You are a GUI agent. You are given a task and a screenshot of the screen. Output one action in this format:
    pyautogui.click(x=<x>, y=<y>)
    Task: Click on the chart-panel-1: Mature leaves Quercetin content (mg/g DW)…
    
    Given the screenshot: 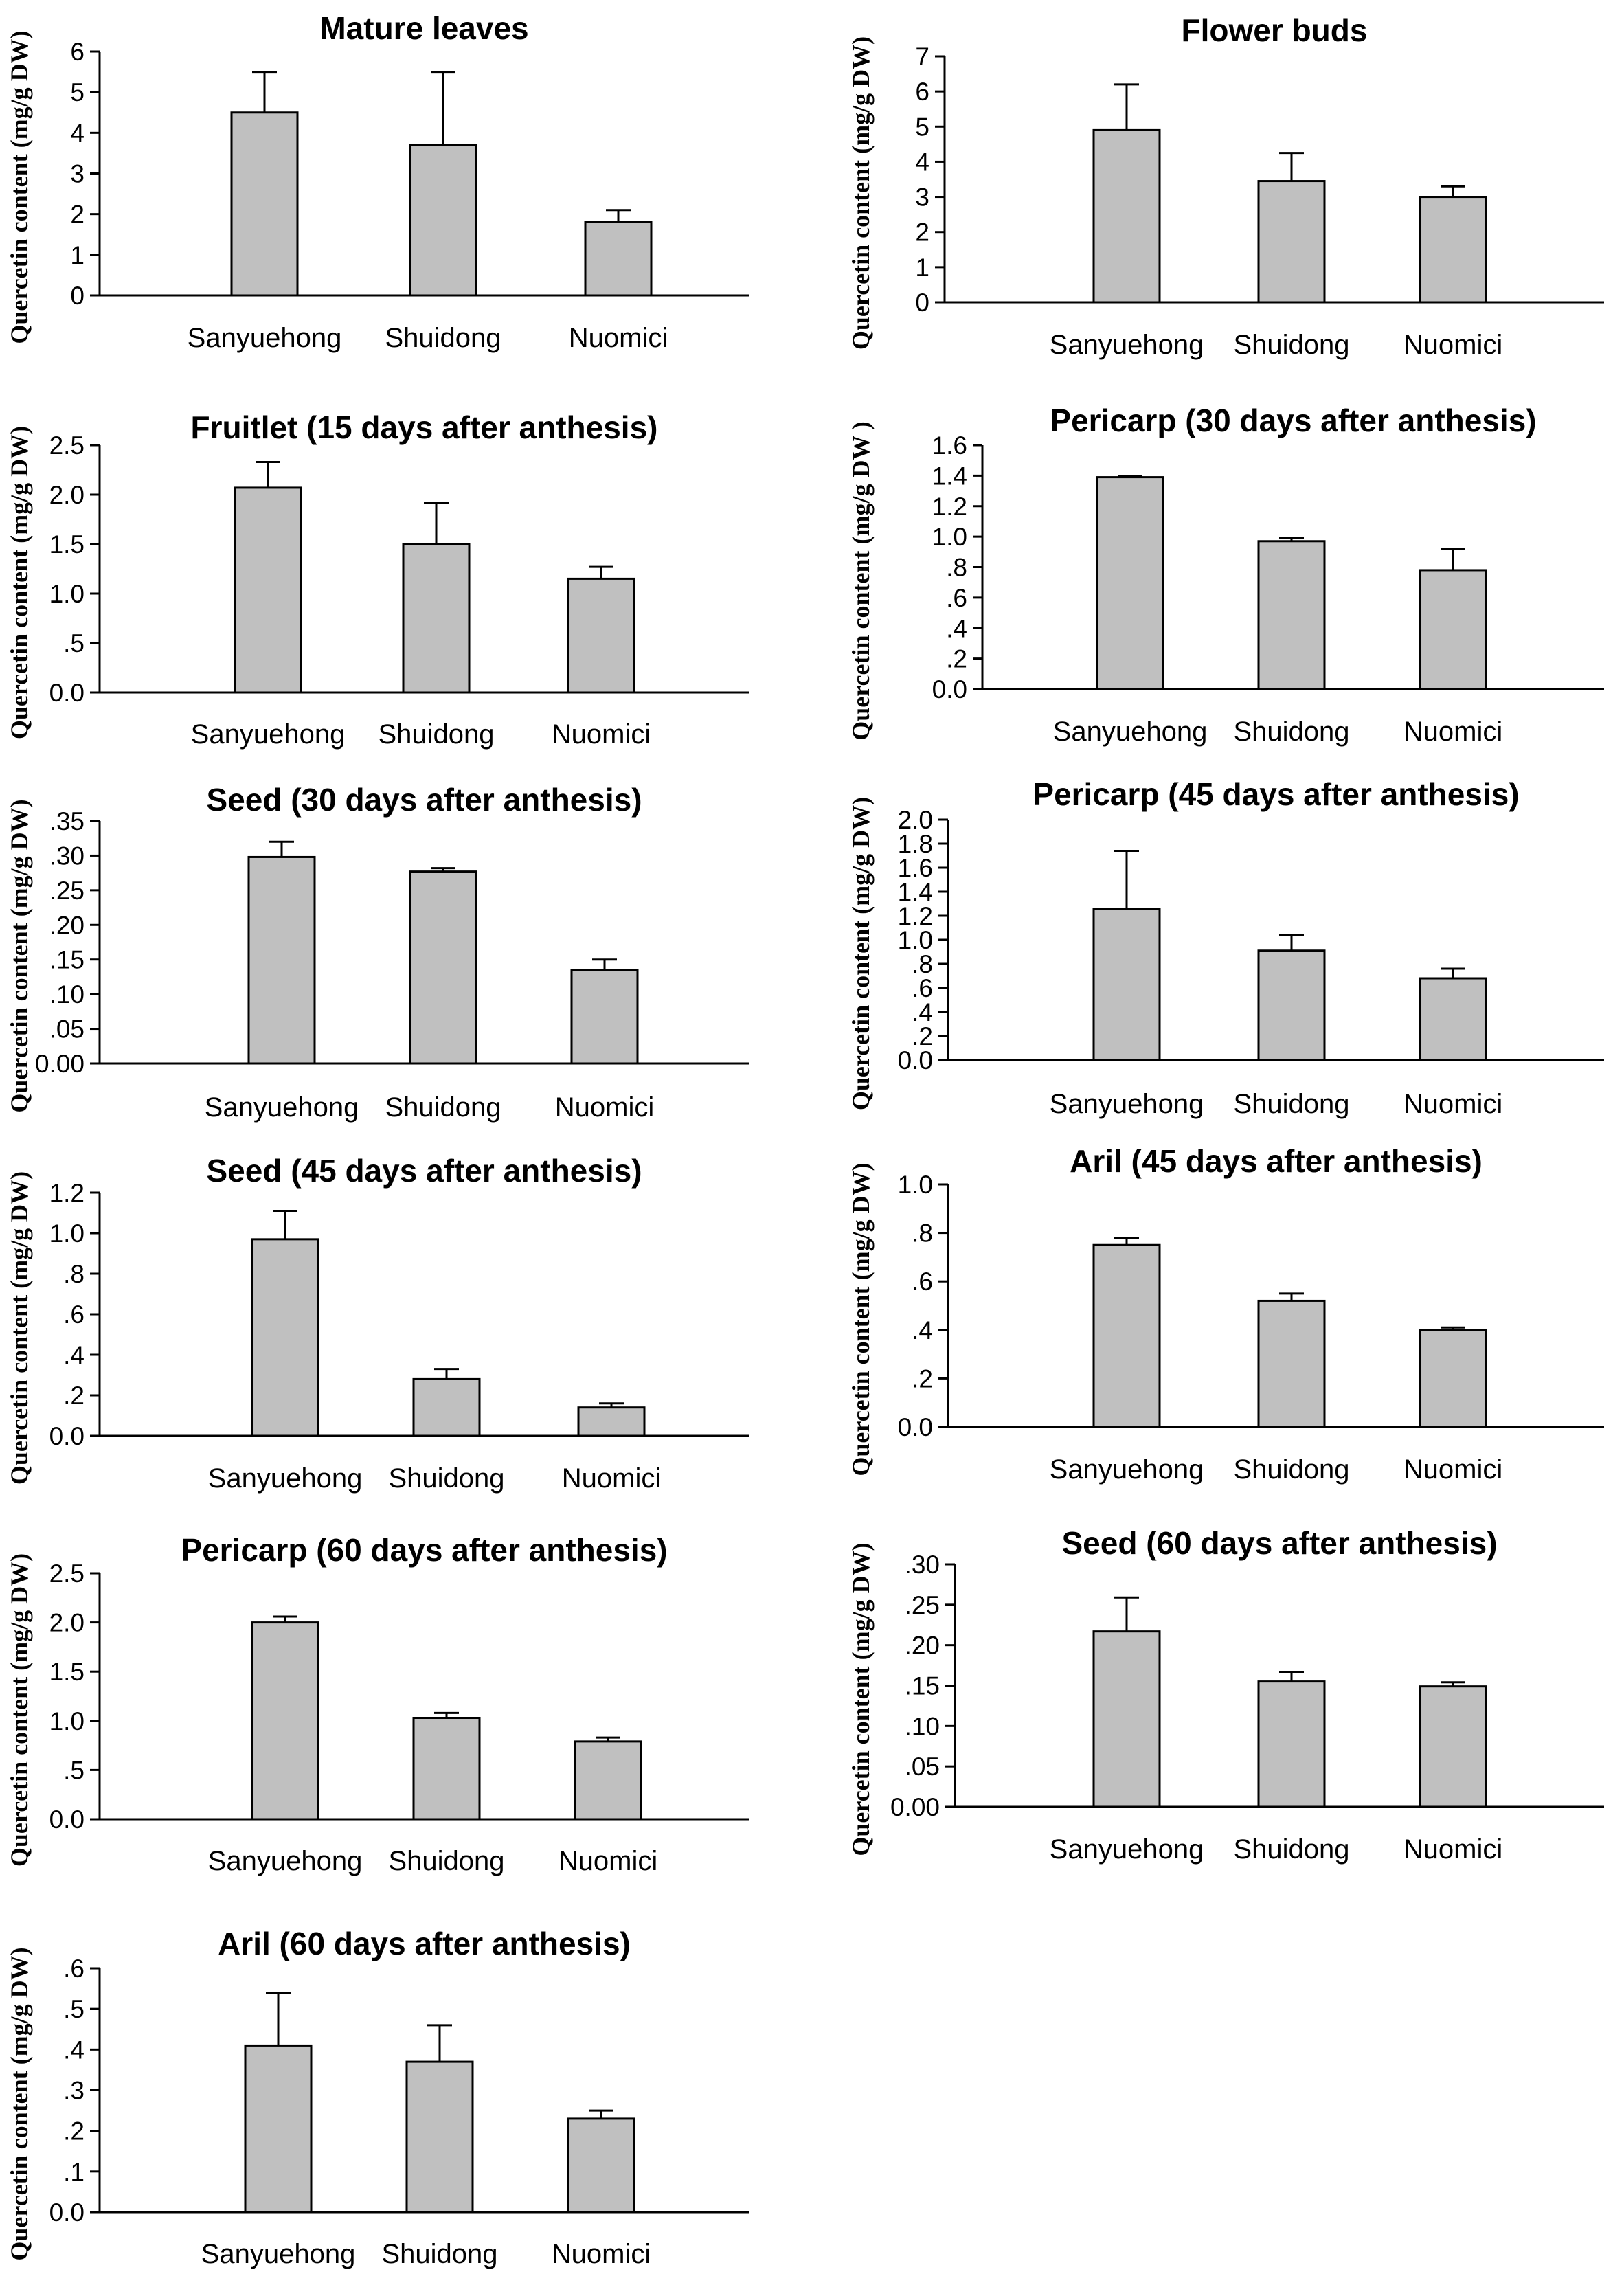 What is the action you would take?
    pyautogui.click(x=377, y=181)
    